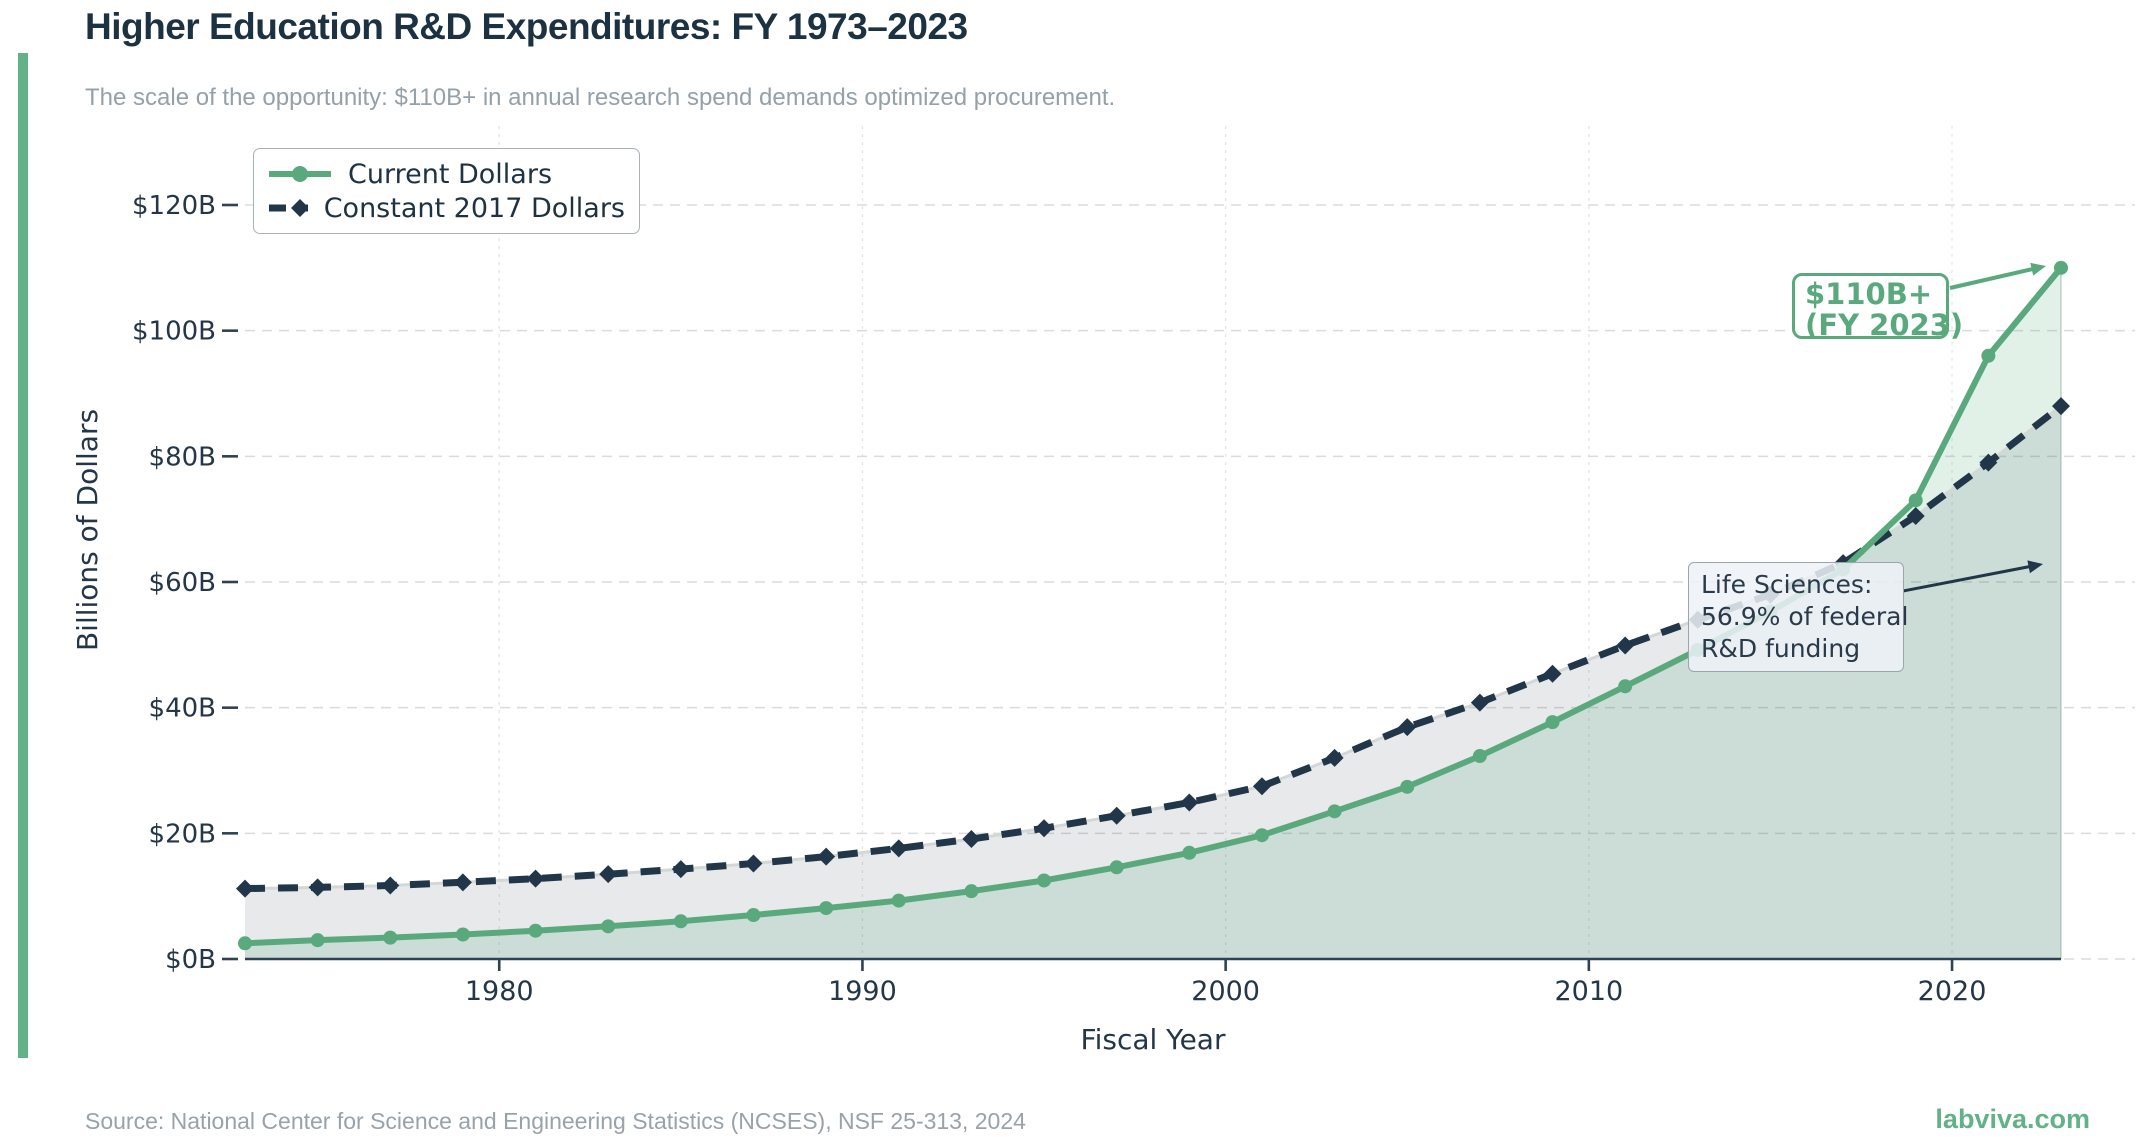 Image resolution: width=2147 pixels, height=1147 pixels. What do you see at coordinates (499, 991) in the screenshot?
I see `x-tick-label: 1980` at bounding box center [499, 991].